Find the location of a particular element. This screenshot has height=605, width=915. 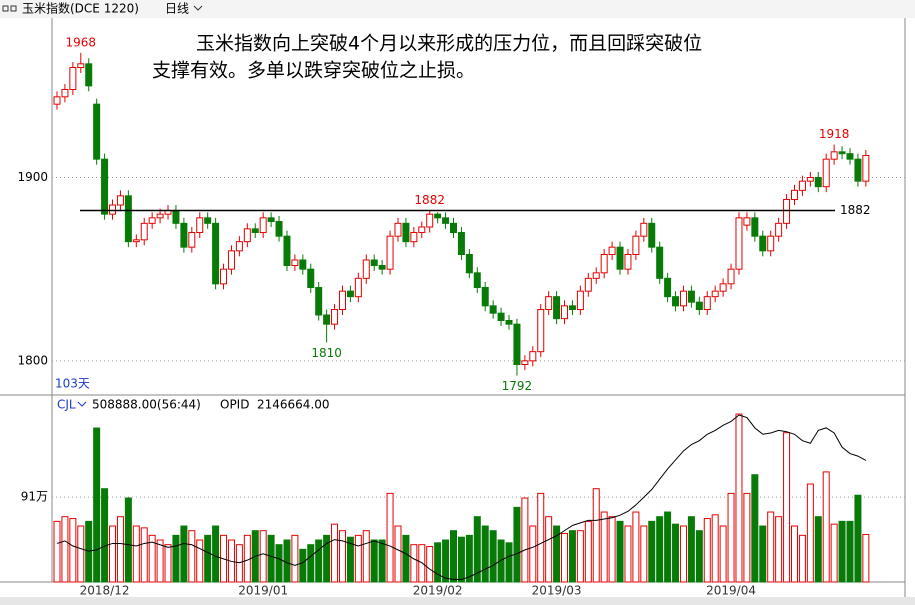

low-label: 1792 is located at coordinates (517, 386).